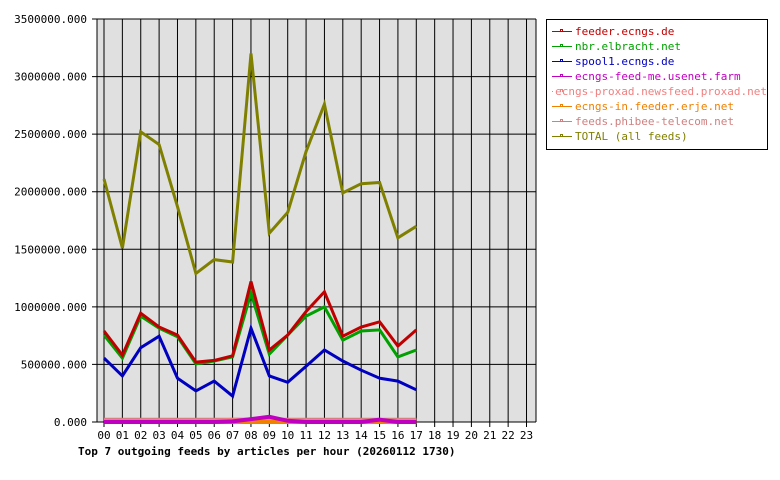  I want to click on legend-item: feeds.phibee-telecom.net, so click(657, 121).